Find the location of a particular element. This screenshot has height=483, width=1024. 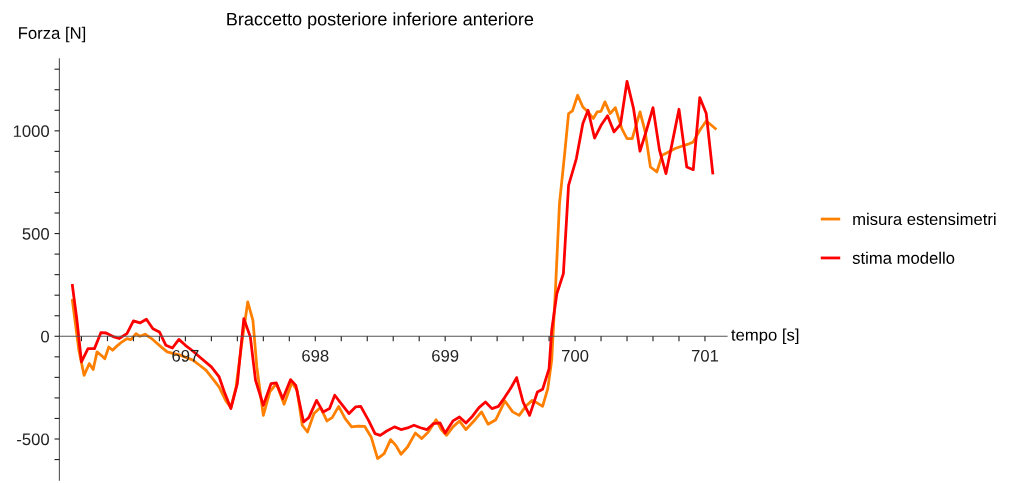

chart-title: Braccetto posteriore inferiore anteriore is located at coordinates (380, 21).